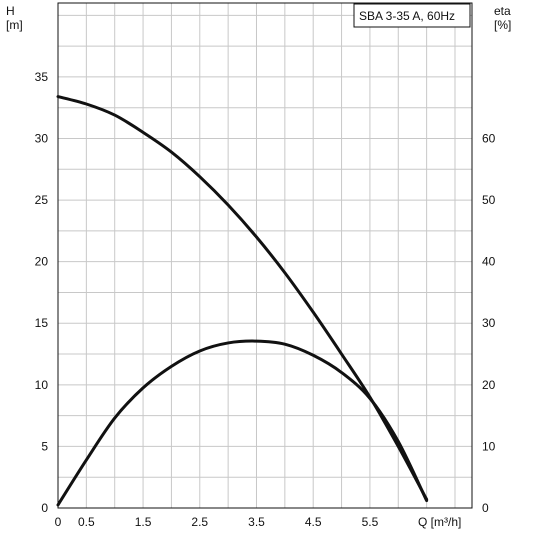 The height and width of the screenshot is (533, 533). I want to click on y-left-tick-label: 25, so click(42, 200).